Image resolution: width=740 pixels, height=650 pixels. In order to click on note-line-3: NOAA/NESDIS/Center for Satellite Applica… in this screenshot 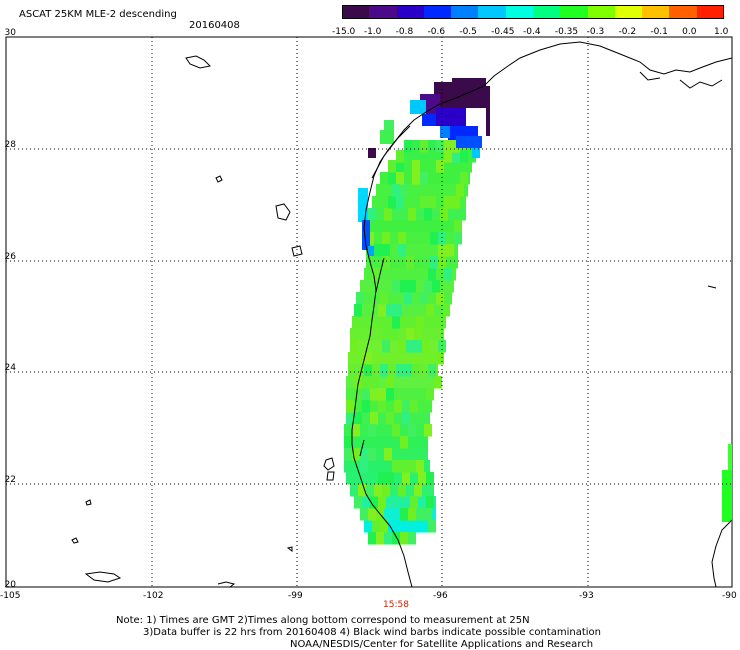, I will do `click(441, 644)`.